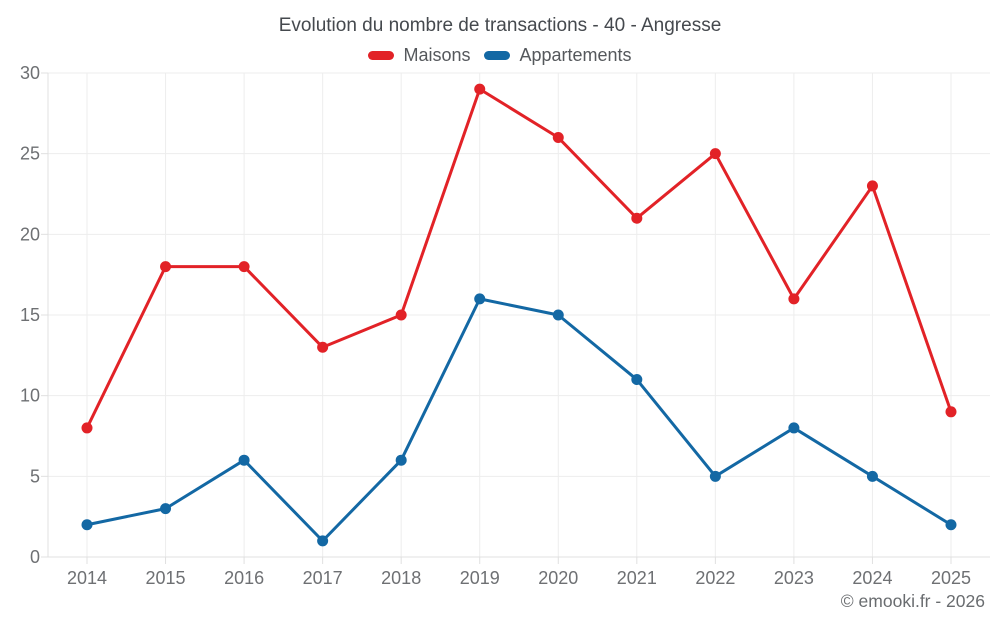 The image size is (1000, 625). I want to click on x-axis-tick-label: 2021, so click(637, 578).